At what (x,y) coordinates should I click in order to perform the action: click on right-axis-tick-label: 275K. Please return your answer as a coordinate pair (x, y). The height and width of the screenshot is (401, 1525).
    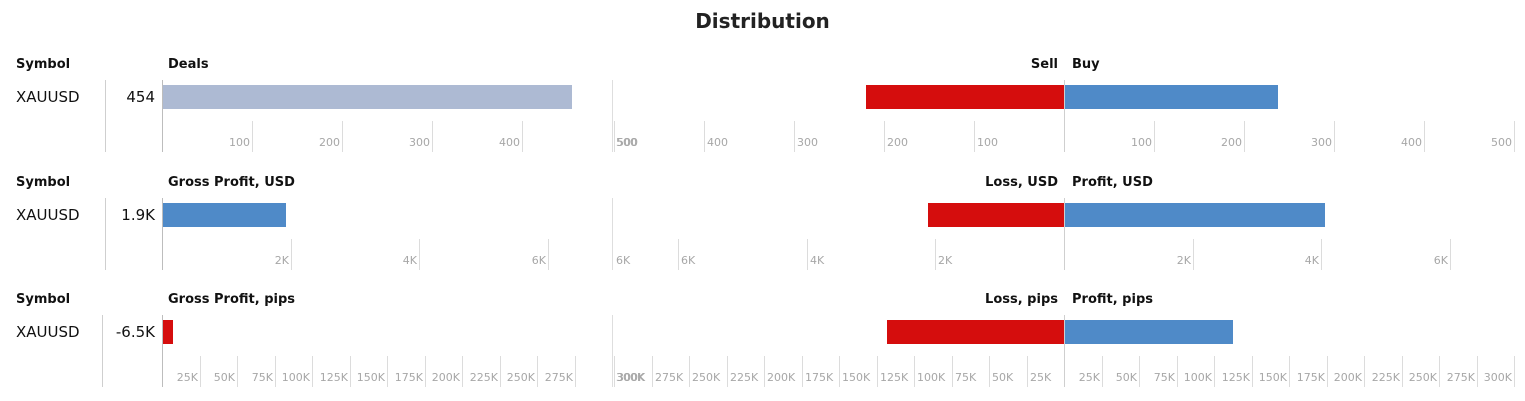
    Looking at the image, I should click on (1460, 377).